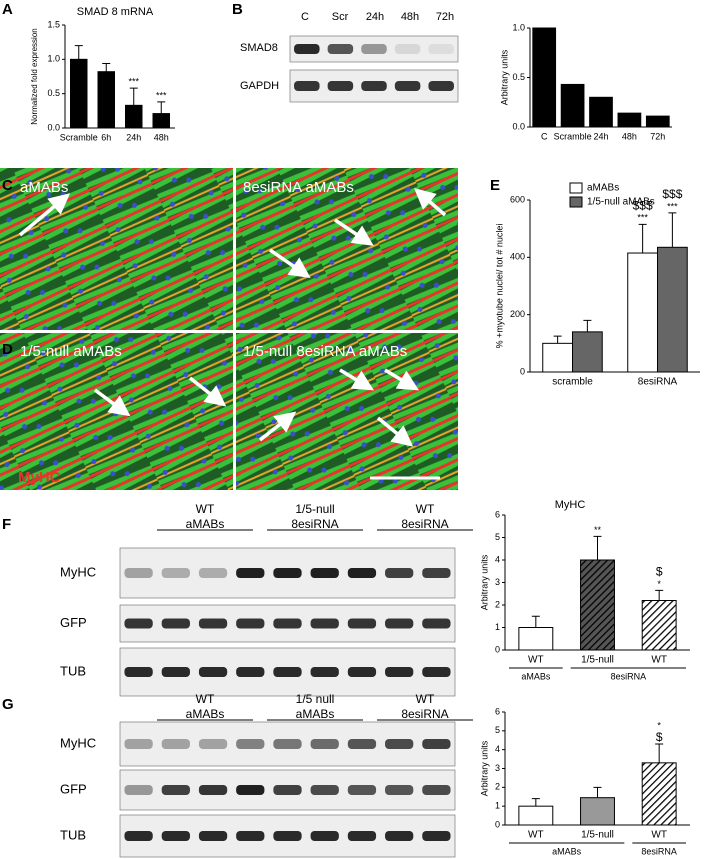  I want to click on lane-label: 24h, so click(375, 17).